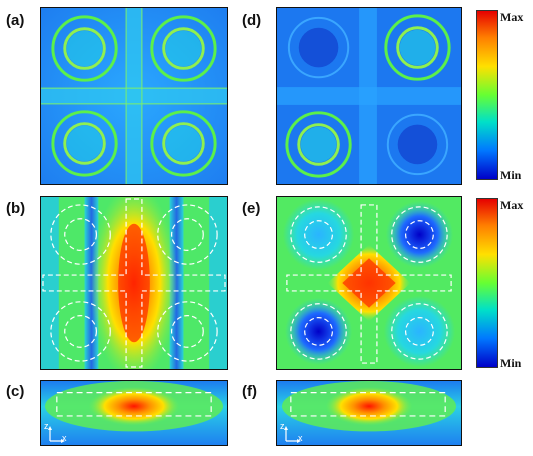 The height and width of the screenshot is (456, 533). Describe the element at coordinates (292, 434) in the screenshot. I see `axis-arrows-f` at that location.